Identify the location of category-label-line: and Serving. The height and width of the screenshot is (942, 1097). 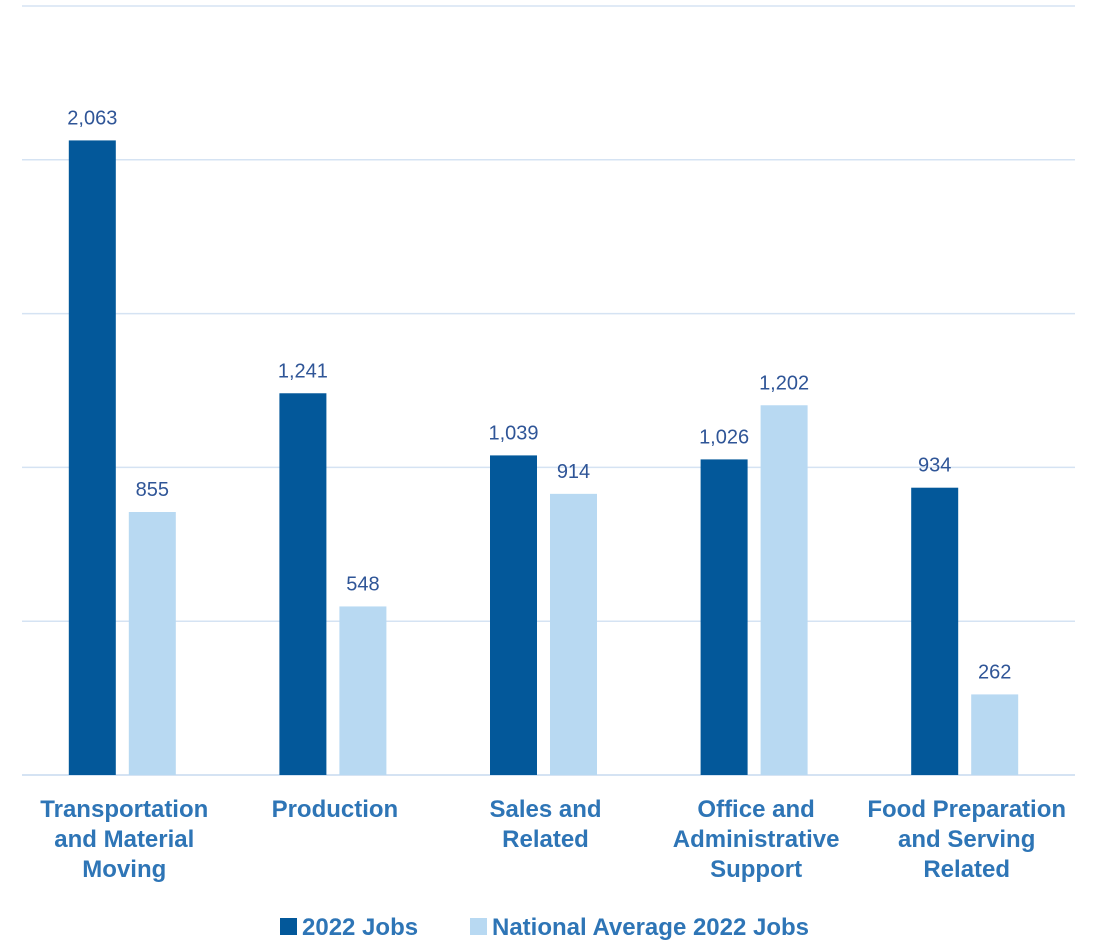
(966, 839).